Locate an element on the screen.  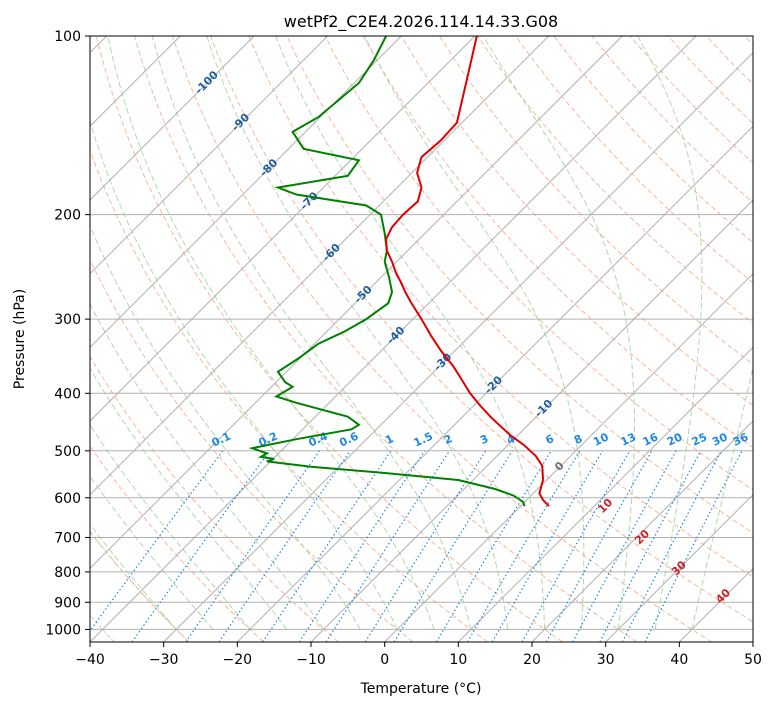
mixing-ratio-label: 8 is located at coordinates (578, 439).